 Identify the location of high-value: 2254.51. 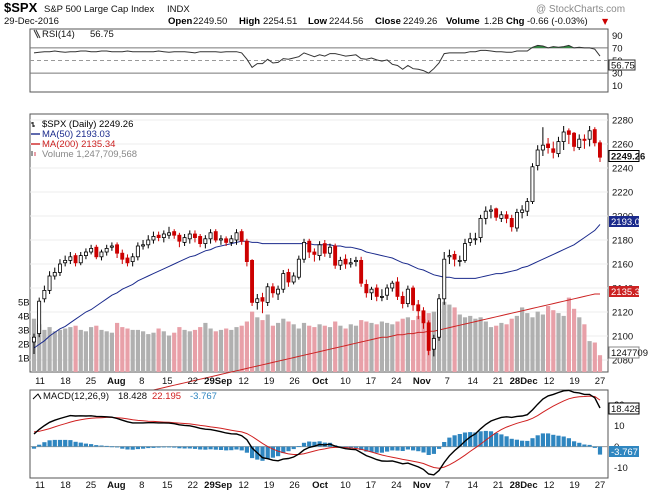
(280, 21).